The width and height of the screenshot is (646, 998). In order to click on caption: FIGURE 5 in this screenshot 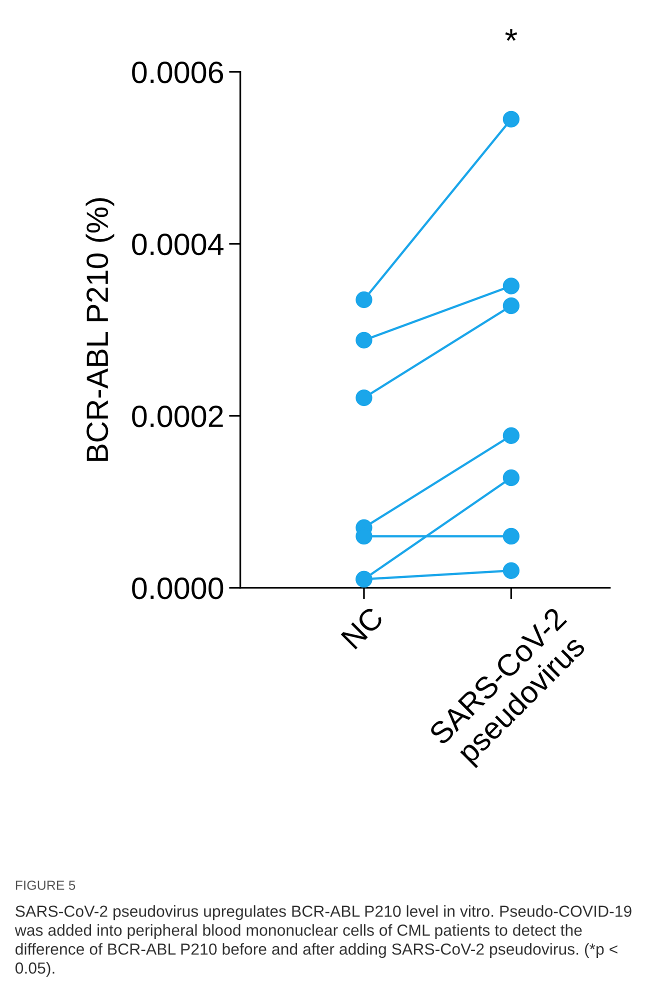, I will do `click(46, 885)`.